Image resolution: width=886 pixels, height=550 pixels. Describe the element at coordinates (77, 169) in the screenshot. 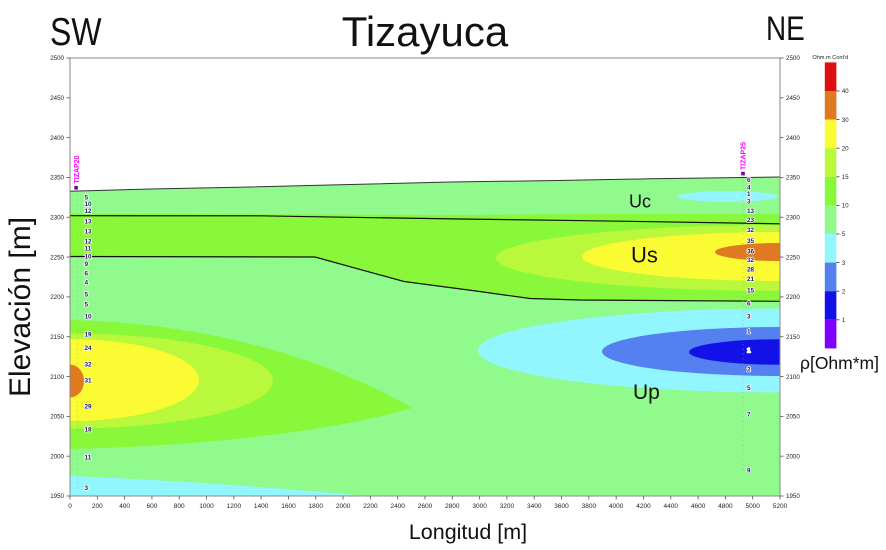

I see `svg-text: TIZAP20` at that location.